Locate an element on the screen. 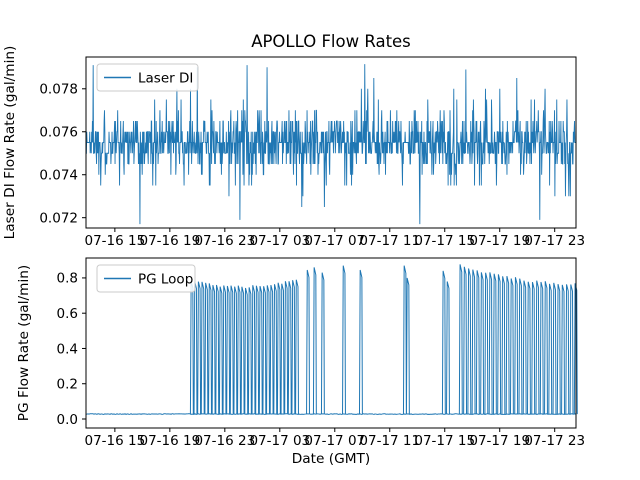  y-tick-label: 0.8 is located at coordinates (67, 279).